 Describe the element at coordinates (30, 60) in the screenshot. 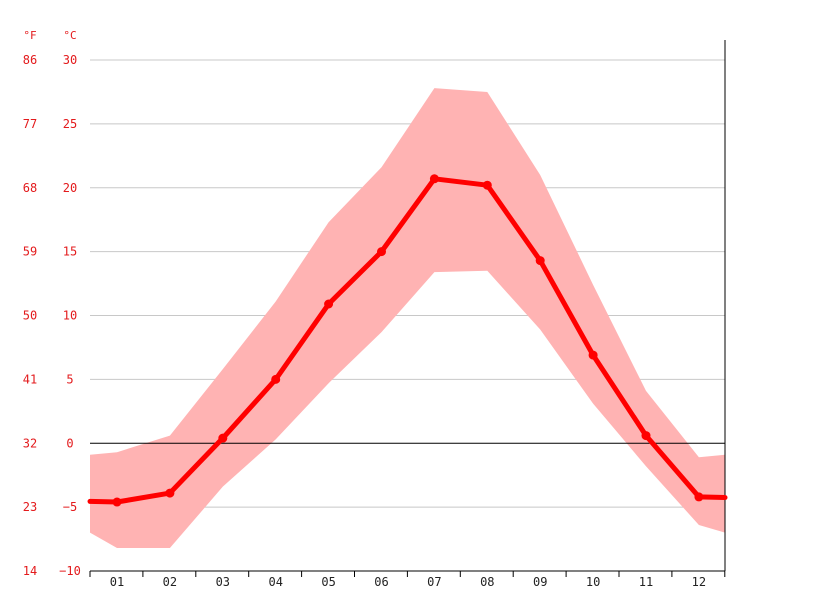

I see `y-tick-label-fahrenheit: 86` at that location.